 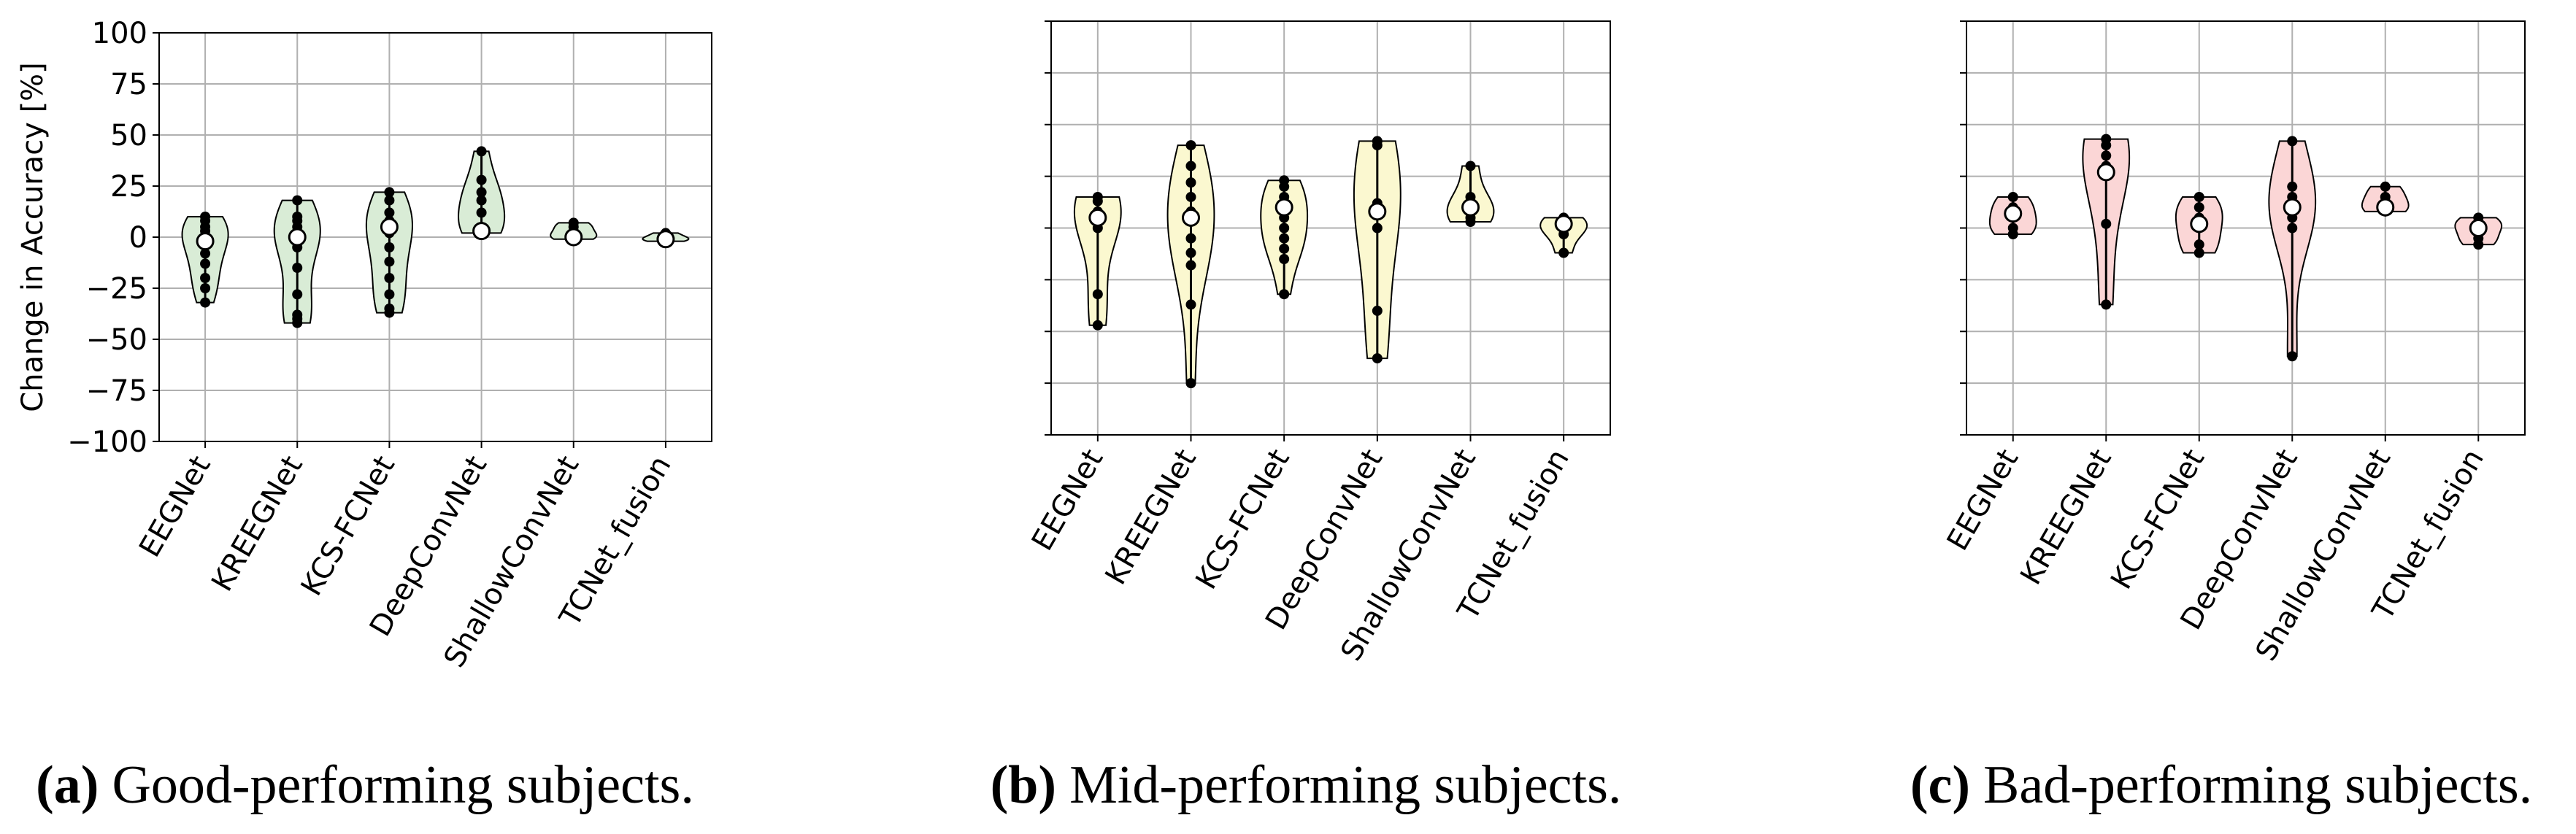 I want to click on caption-label: (a), so click(x=67, y=785).